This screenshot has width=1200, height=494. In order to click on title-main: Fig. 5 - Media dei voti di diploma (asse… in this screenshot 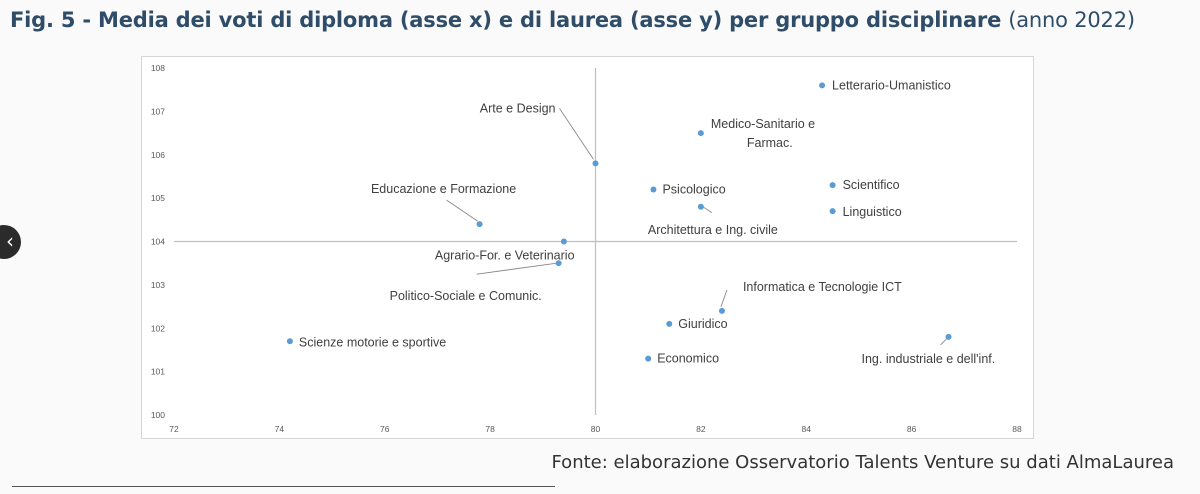, I will do `click(506, 20)`.